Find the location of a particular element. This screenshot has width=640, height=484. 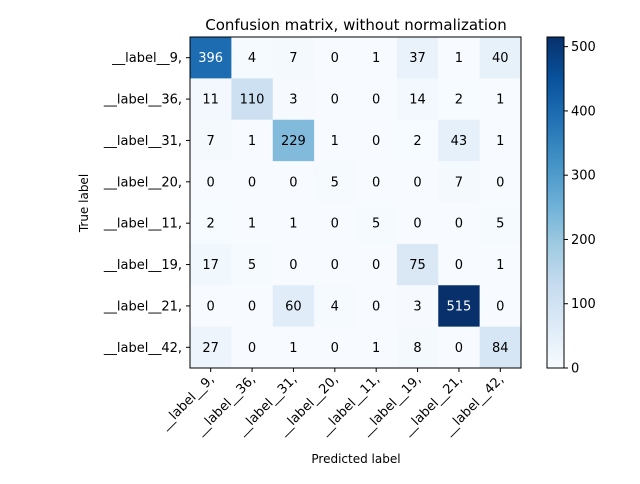

cell-value-label: 7 is located at coordinates (293, 58).